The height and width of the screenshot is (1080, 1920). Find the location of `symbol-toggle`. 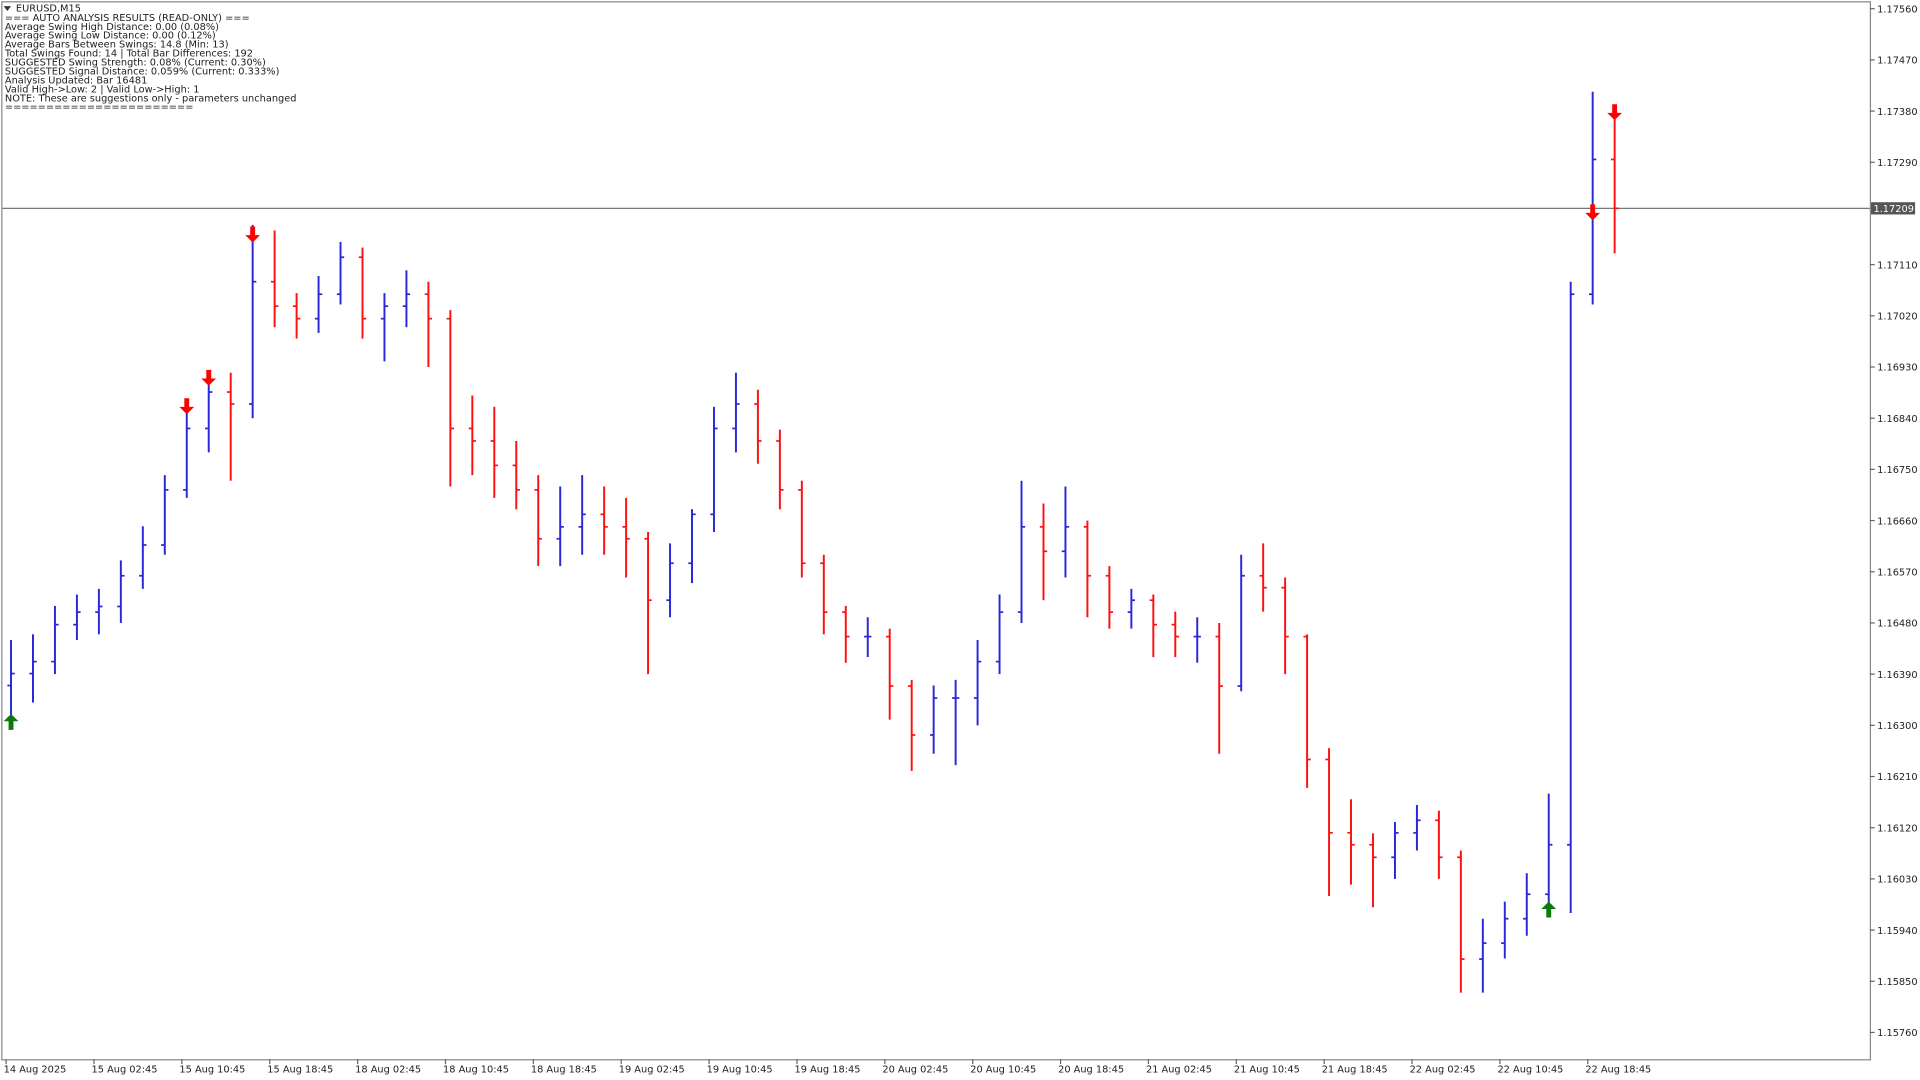

symbol-toggle is located at coordinates (7, 9).